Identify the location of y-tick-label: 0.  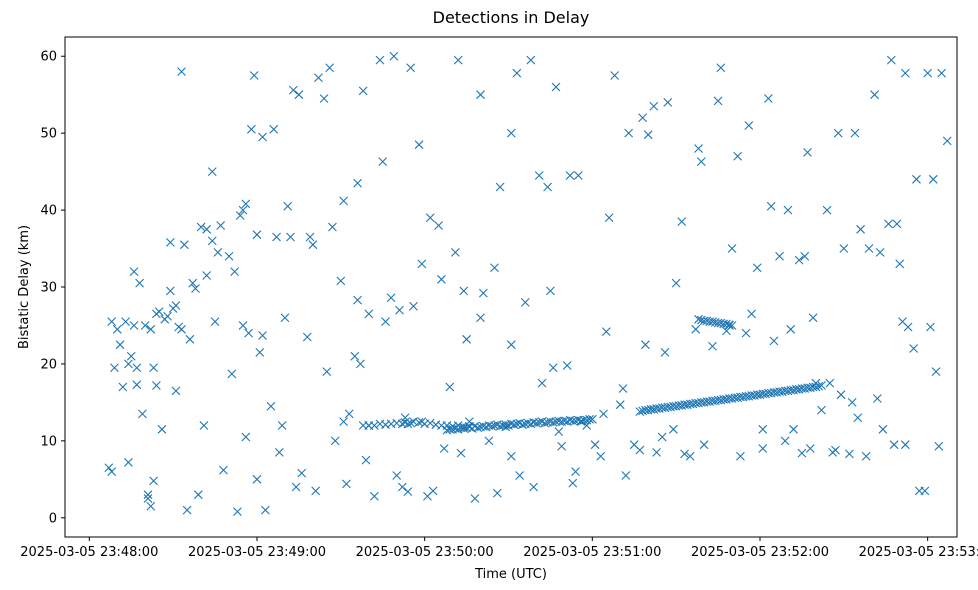
(53, 518).